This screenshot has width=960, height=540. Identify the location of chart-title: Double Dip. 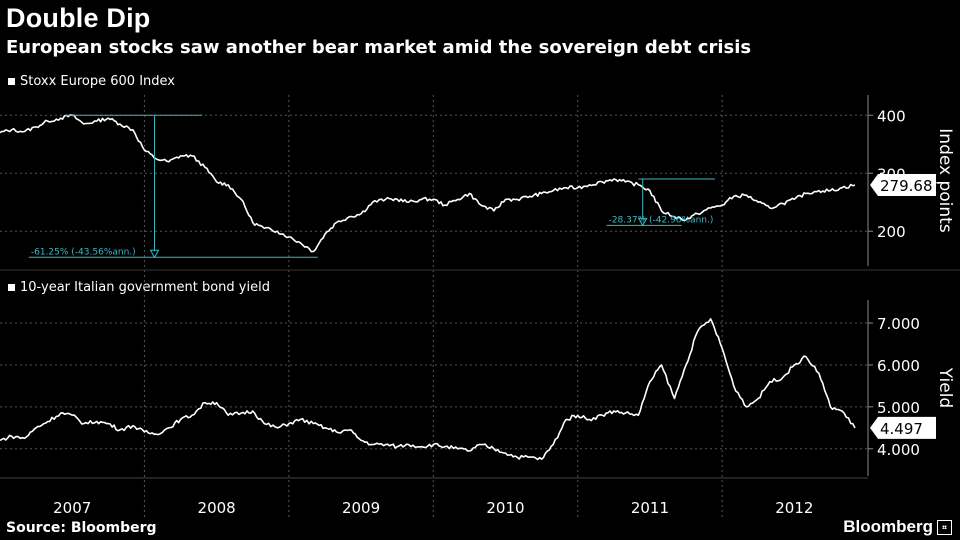
(78, 18).